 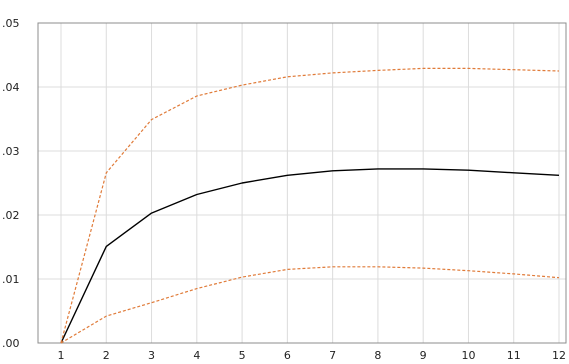 I want to click on x-tick-label: 11, so click(x=514, y=355).